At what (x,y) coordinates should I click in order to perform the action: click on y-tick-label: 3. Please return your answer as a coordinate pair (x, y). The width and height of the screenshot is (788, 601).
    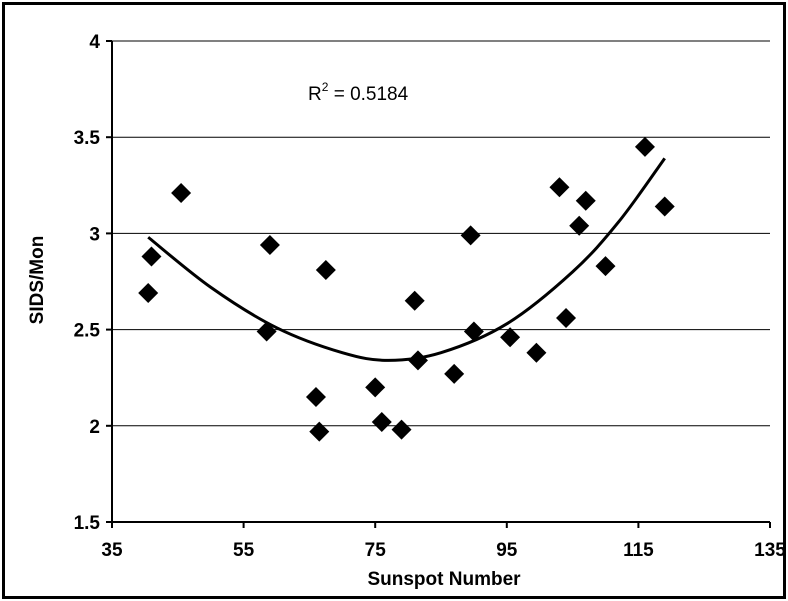
    Looking at the image, I should click on (94, 234).